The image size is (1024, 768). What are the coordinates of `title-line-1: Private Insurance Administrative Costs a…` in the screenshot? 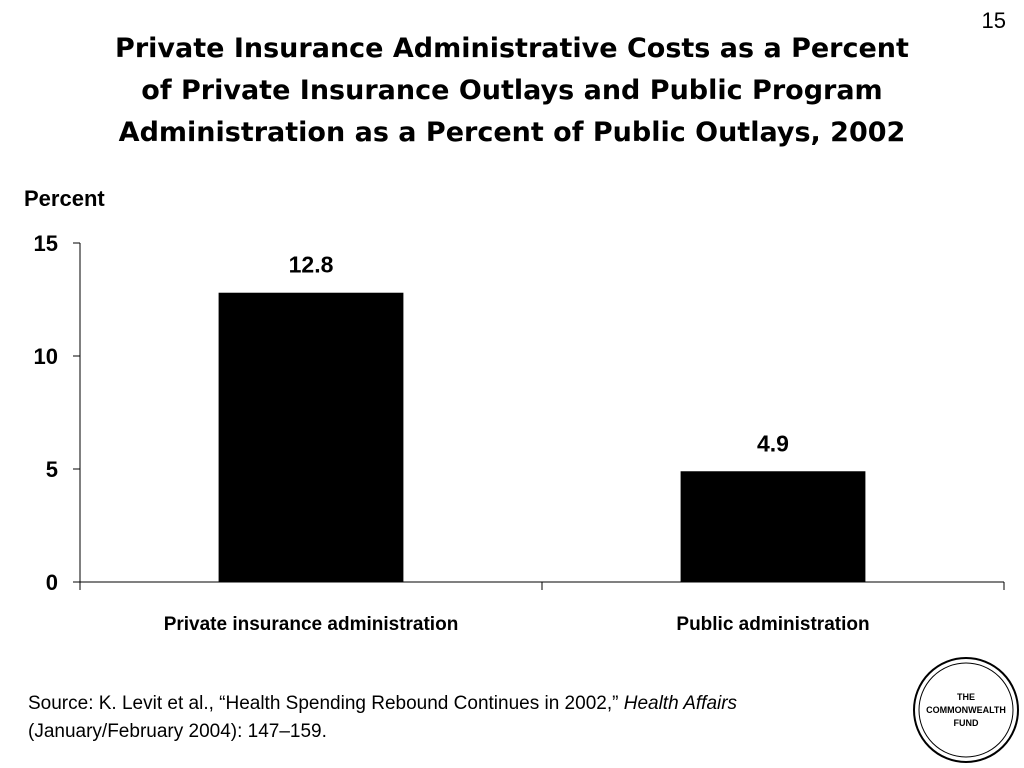 It's located at (512, 48).